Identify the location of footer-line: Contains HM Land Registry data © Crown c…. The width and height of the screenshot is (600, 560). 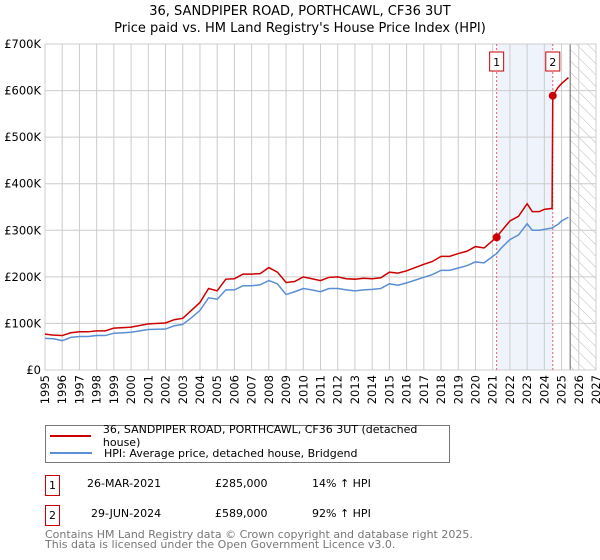
(259, 534).